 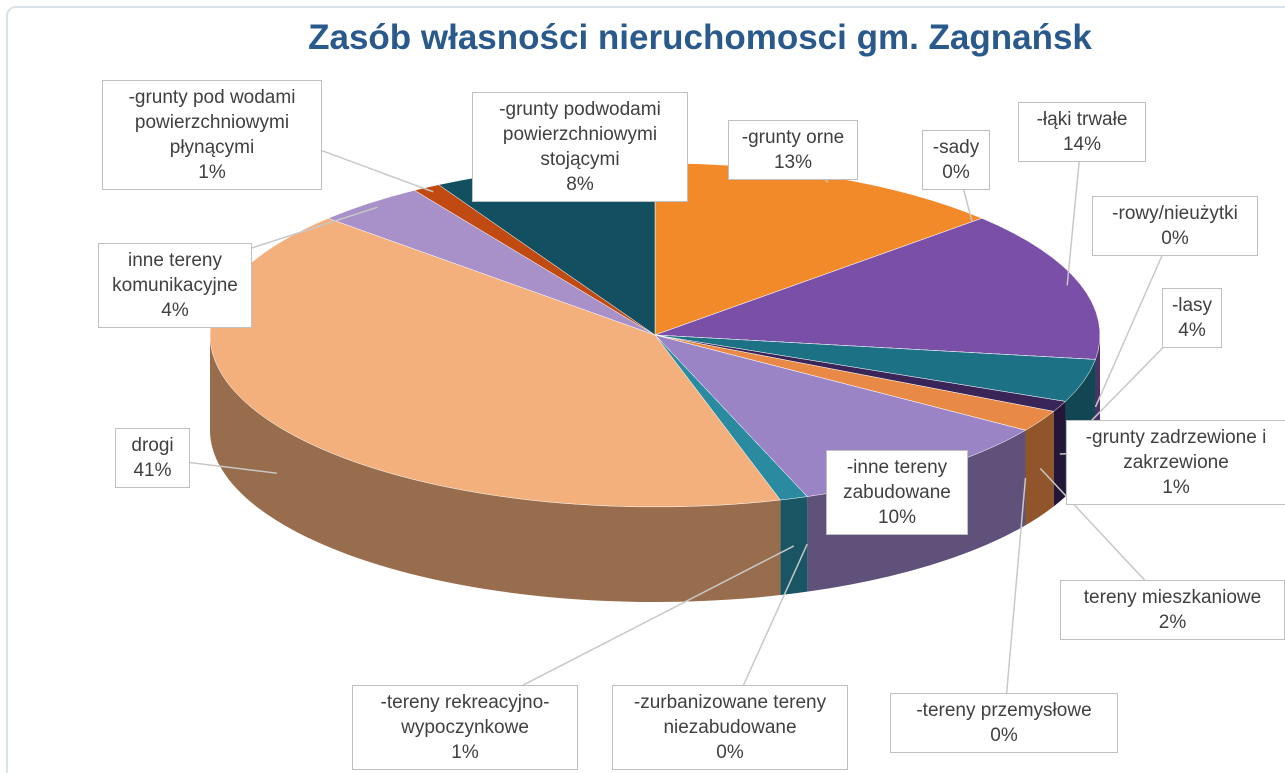 I want to click on data-label: -inne tereny zabudowane 10%, so click(x=897, y=492).